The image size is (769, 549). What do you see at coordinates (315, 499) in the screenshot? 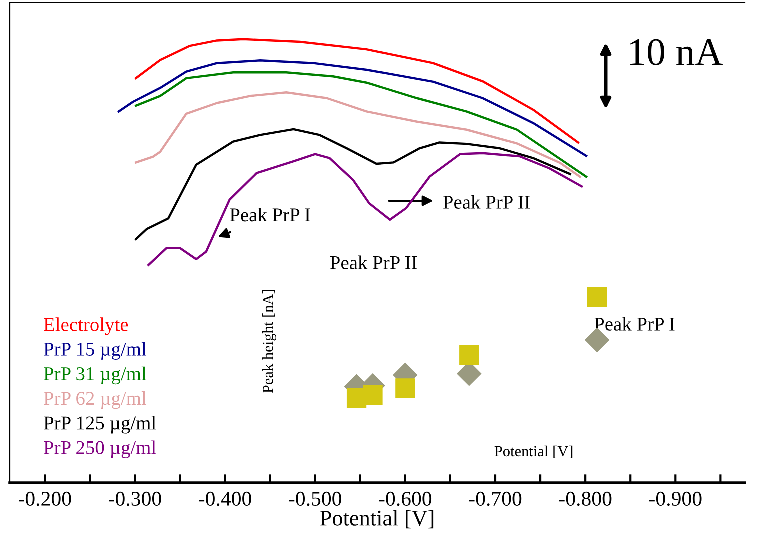
I see `x-tick-label: -0.500` at bounding box center [315, 499].